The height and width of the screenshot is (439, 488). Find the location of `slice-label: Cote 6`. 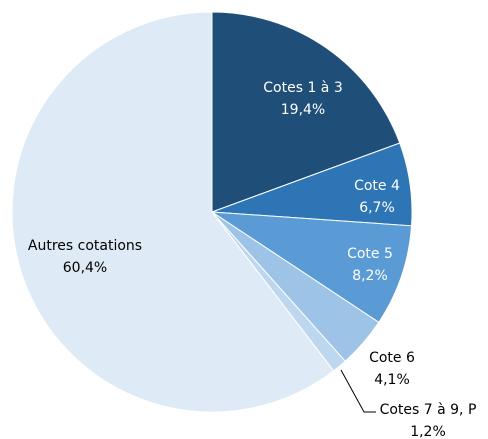

slice-label: Cote 6 is located at coordinates (392, 358).